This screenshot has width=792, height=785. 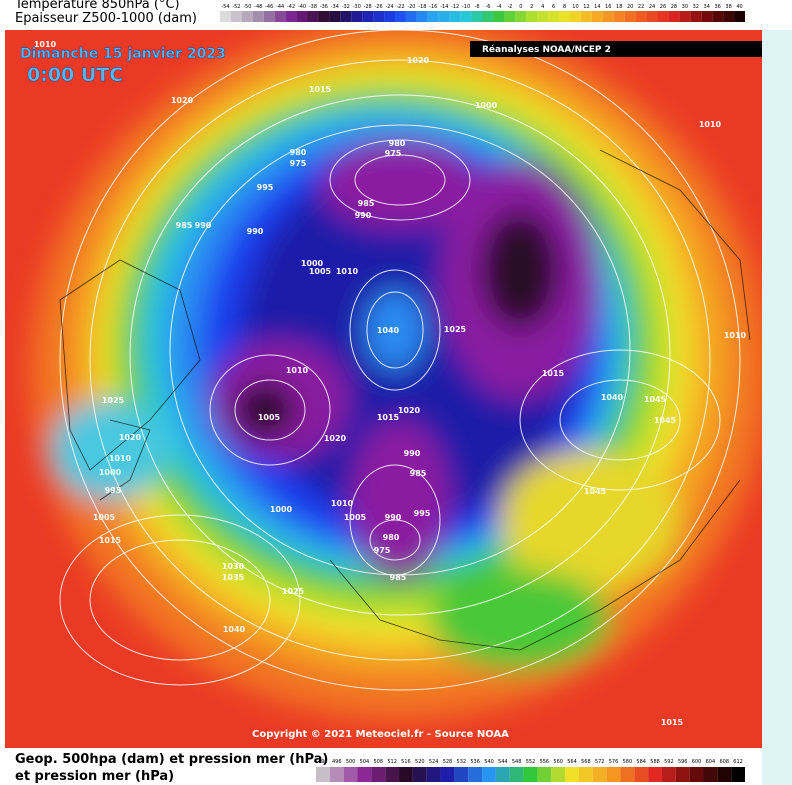 I want to click on scale-label: -46, so click(x=269, y=7).